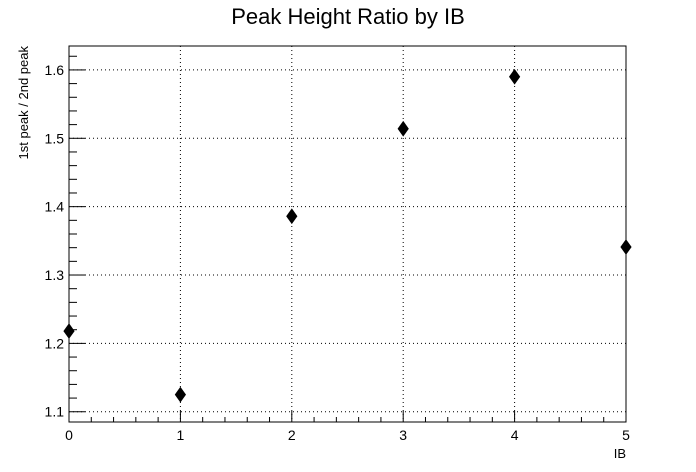 This screenshot has width=696, height=472. I want to click on chart-title: Peak Height Ratio by IB, so click(348, 16).